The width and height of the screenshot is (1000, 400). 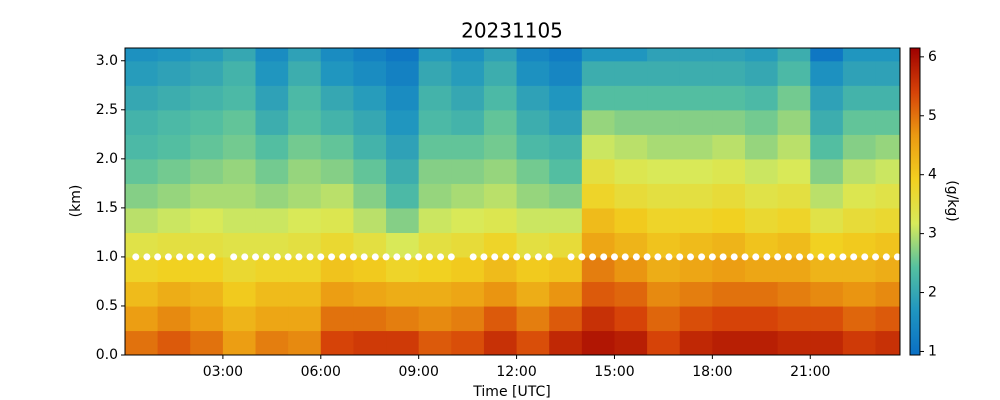 I want to click on colorbar-tick-label: 4, so click(x=932, y=175).